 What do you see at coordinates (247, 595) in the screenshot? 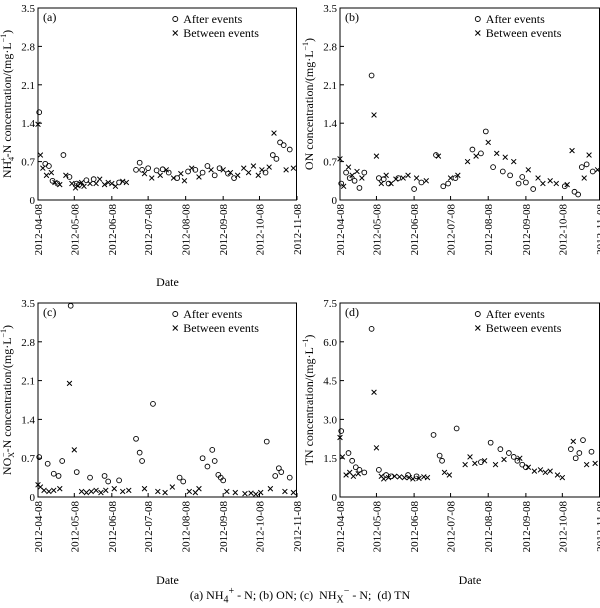
I see `caption-a-tail: - N;` at bounding box center [247, 595].